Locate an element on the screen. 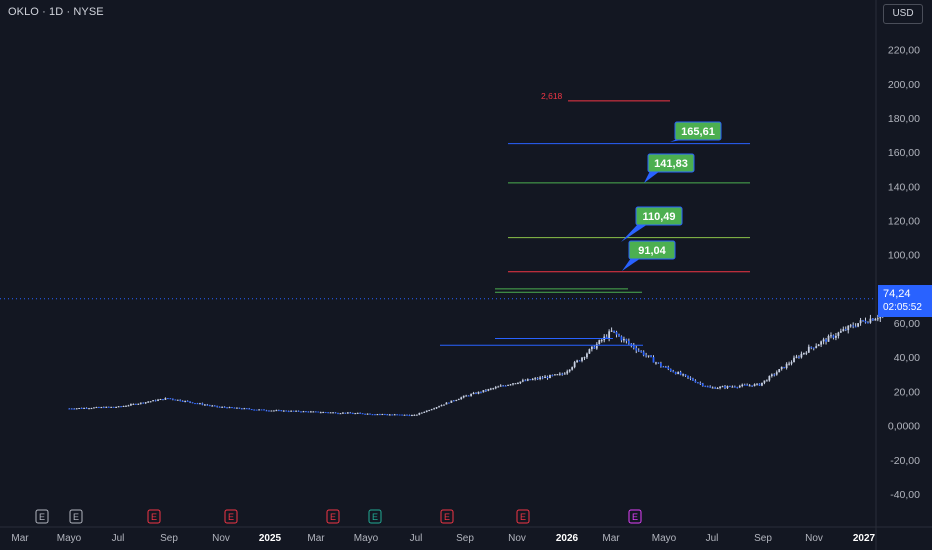  x-tick-label: Nov is located at coordinates (517, 538).